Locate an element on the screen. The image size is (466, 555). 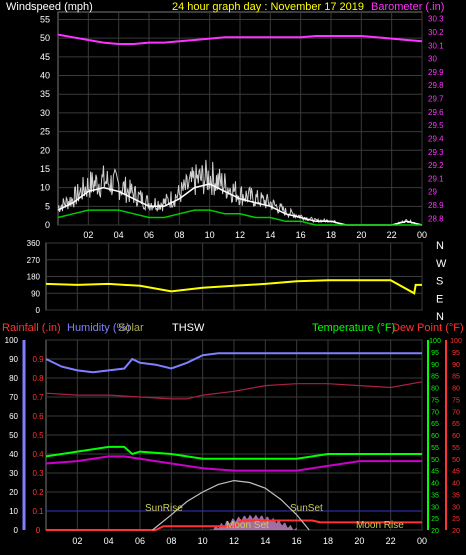
baro-tick-label: 29.7 is located at coordinates (436, 99).